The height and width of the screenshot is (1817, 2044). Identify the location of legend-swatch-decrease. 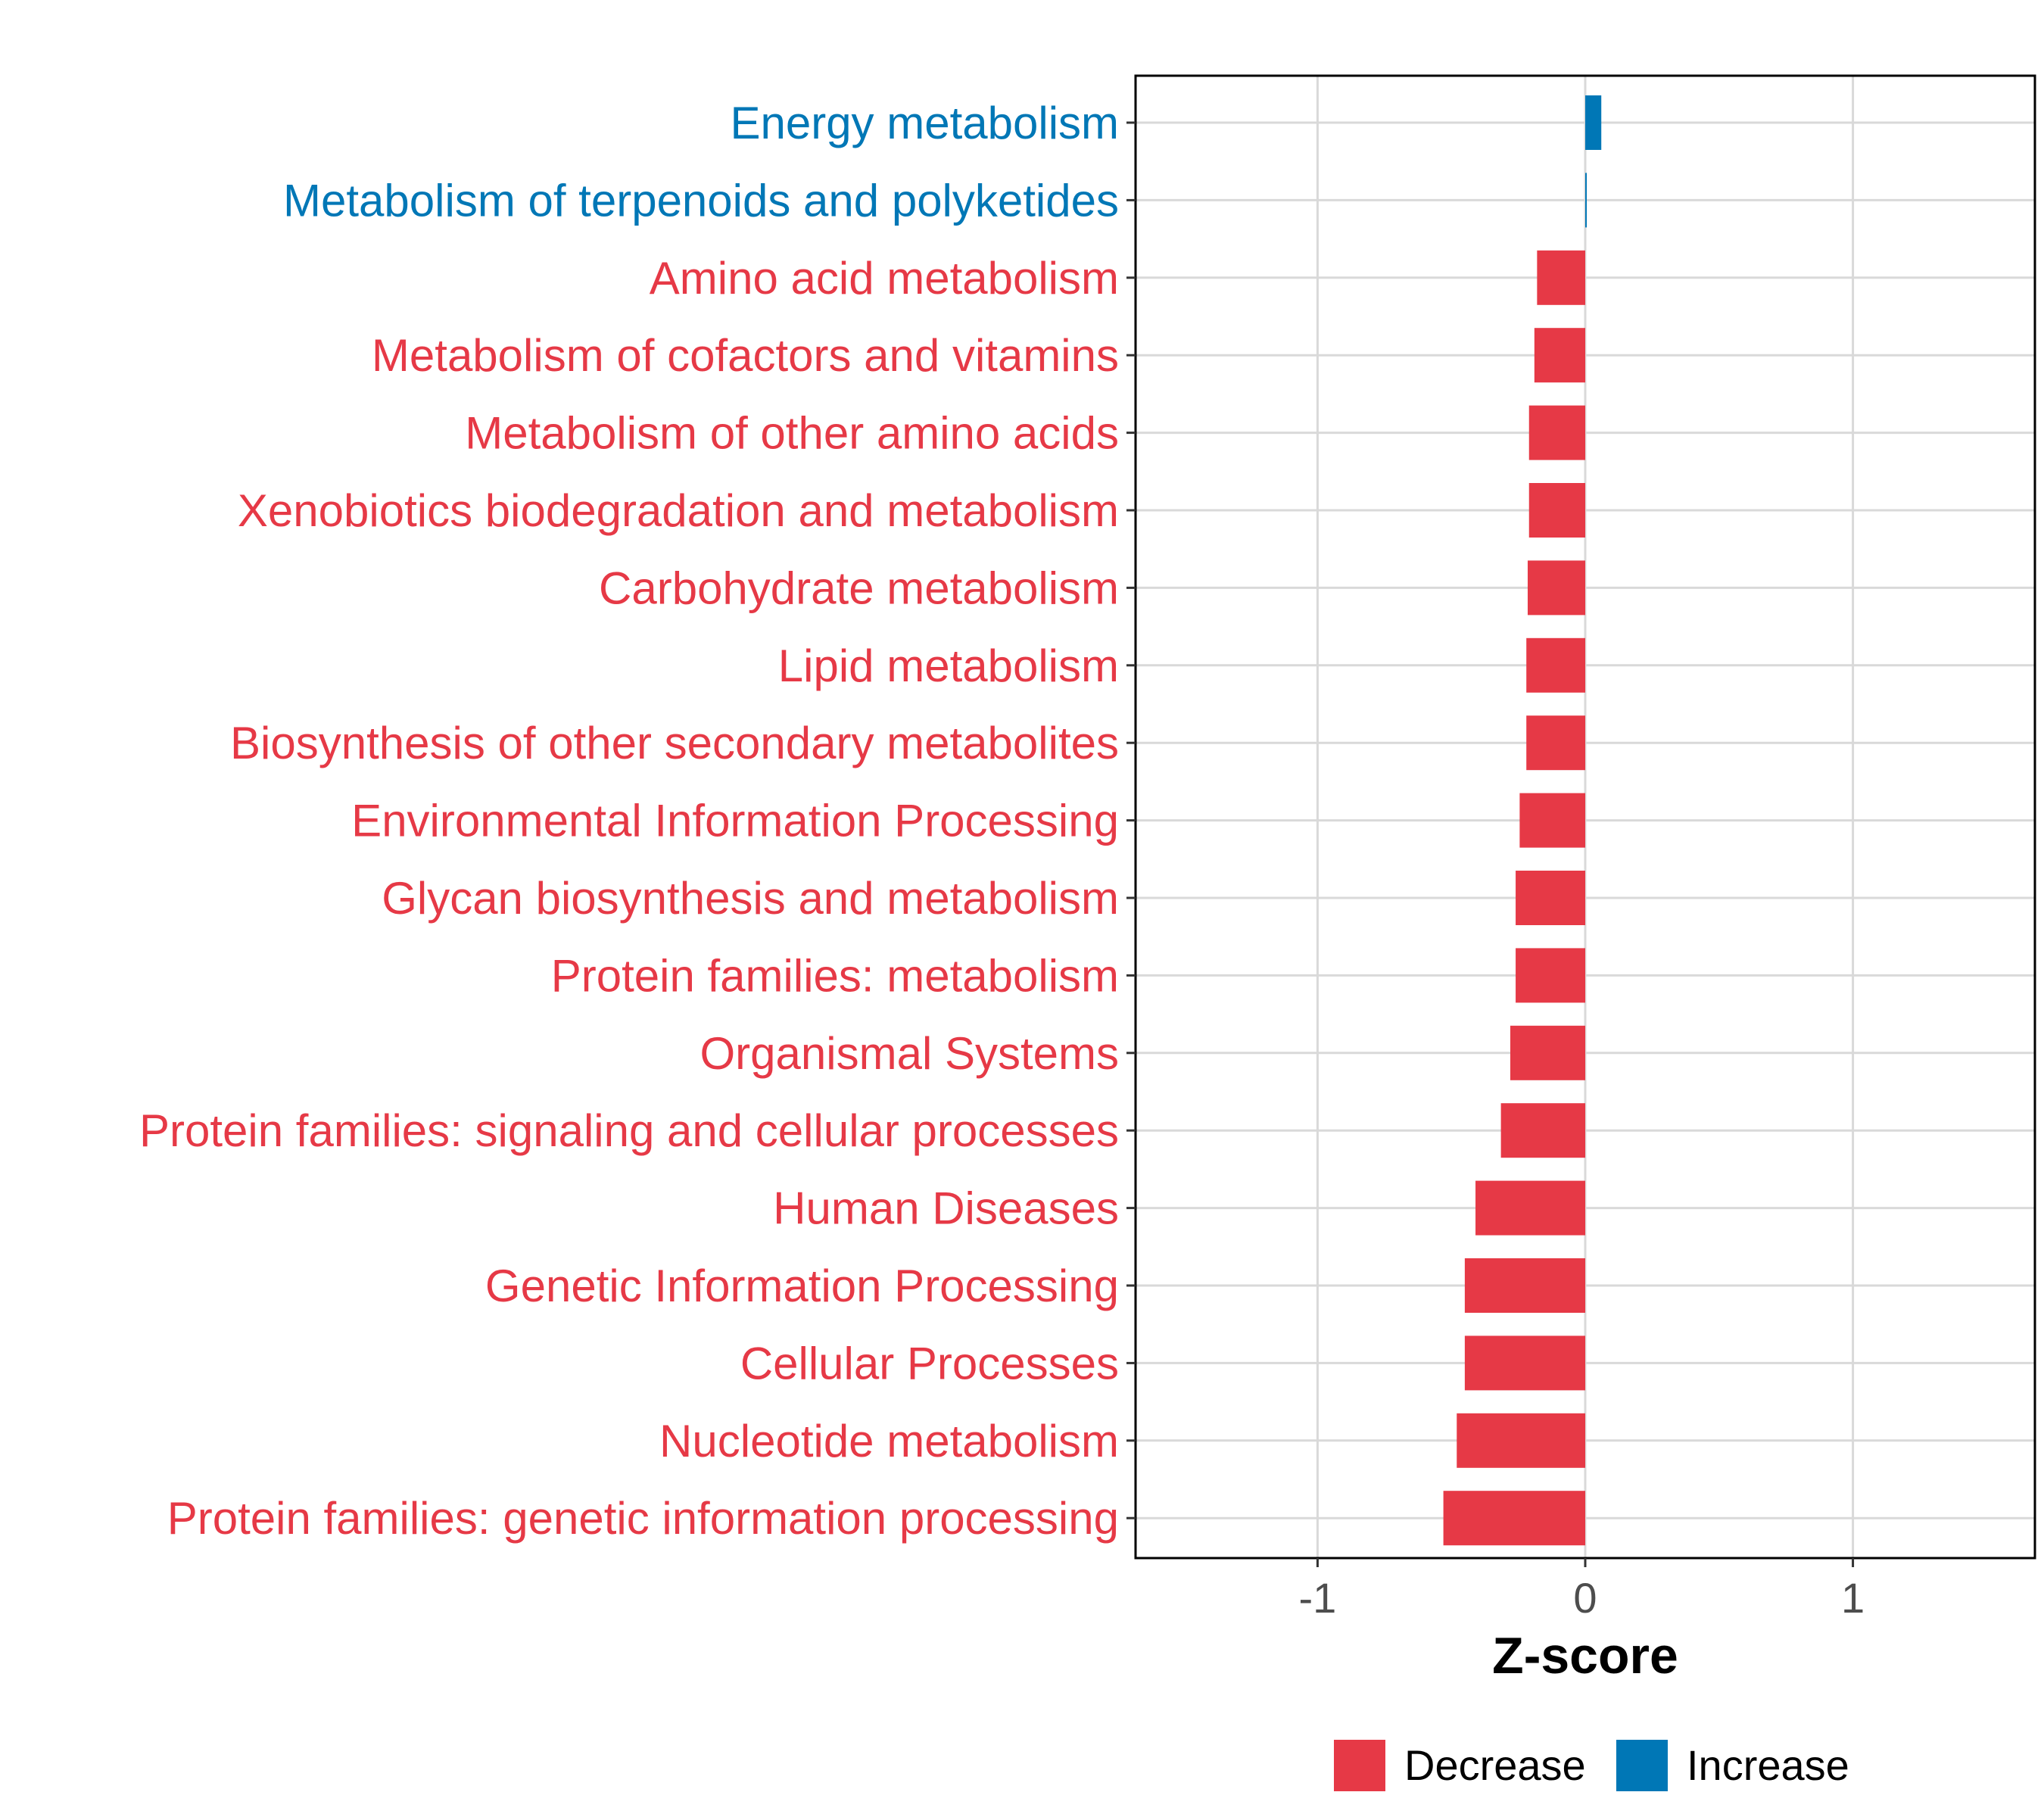
(1359, 1765).